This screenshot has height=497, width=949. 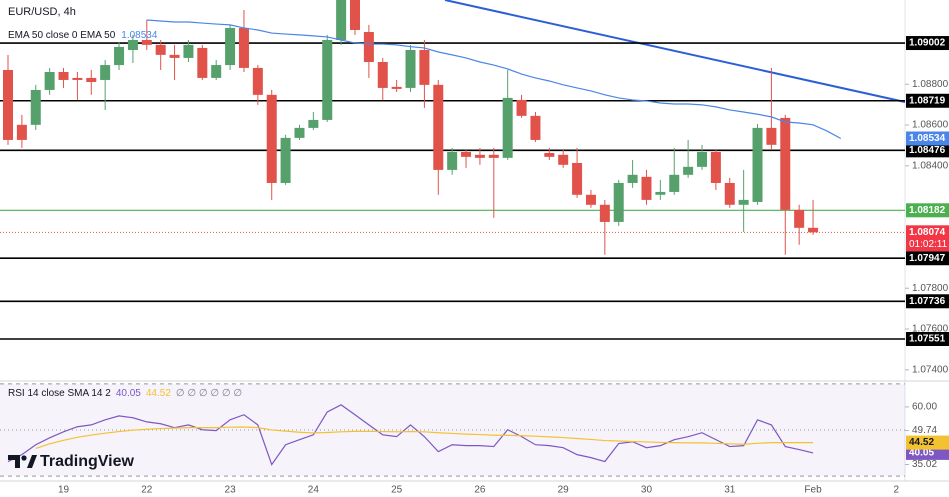 What do you see at coordinates (647, 490) in the screenshot?
I see `x-tick-label: 30` at bounding box center [647, 490].